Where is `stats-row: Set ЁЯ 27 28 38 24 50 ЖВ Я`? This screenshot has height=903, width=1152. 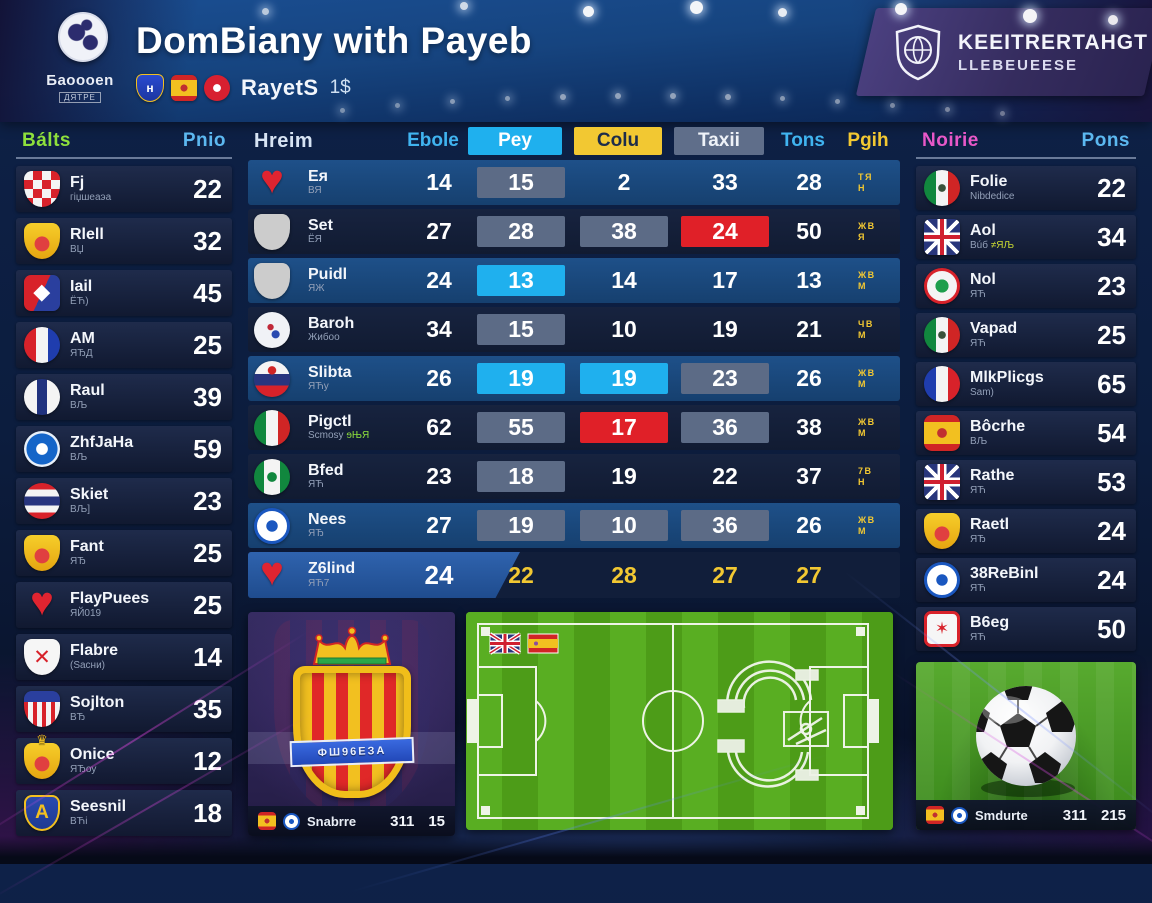
stats-row: Set ЁЯ 27 28 38 24 50 ЖВ Я is located at coordinates (574, 231).